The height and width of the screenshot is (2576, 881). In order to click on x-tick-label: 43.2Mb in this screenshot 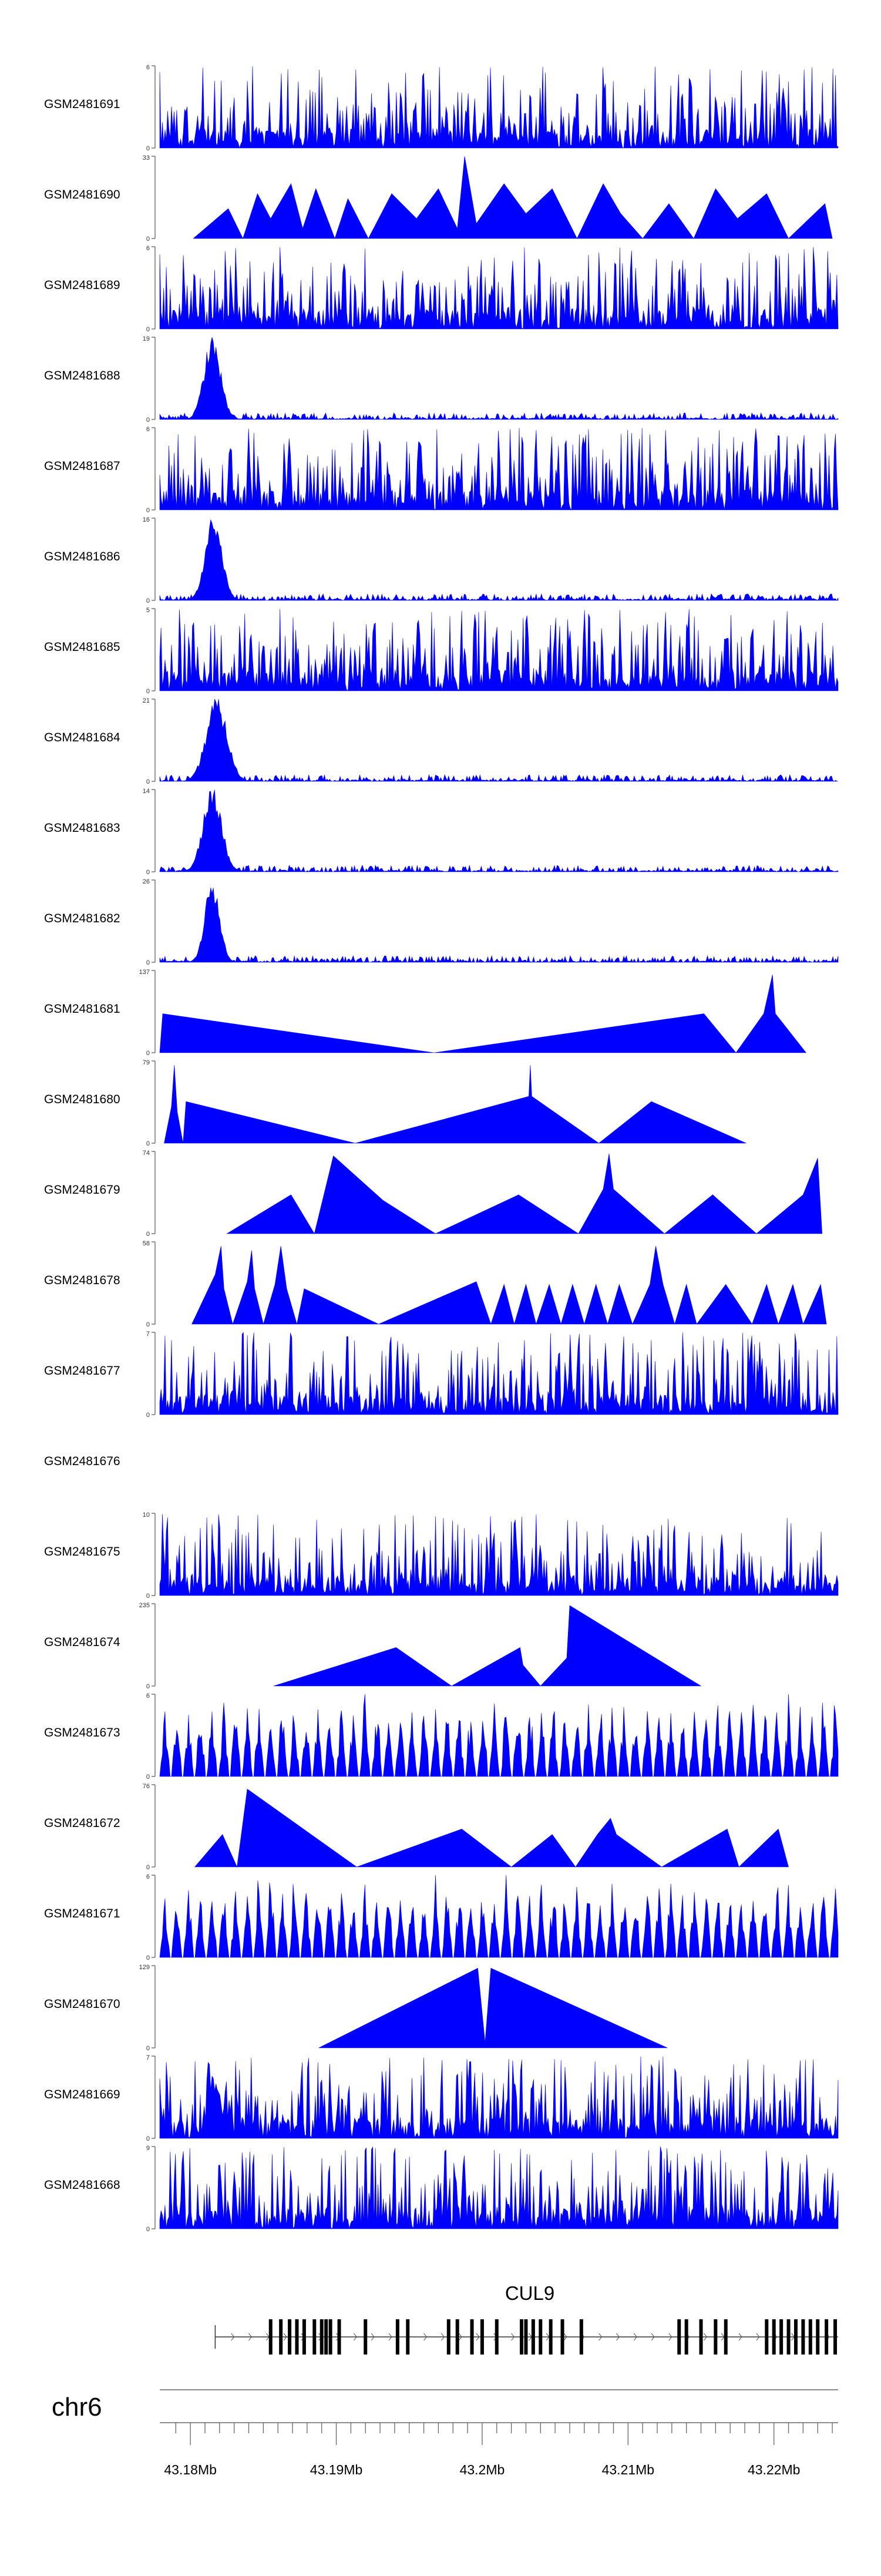, I will do `click(483, 2469)`.